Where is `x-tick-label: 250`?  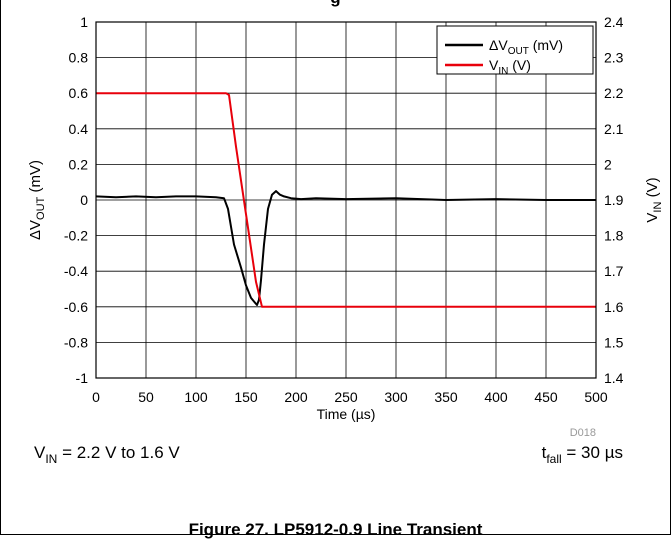
x-tick-label: 250 is located at coordinates (346, 397).